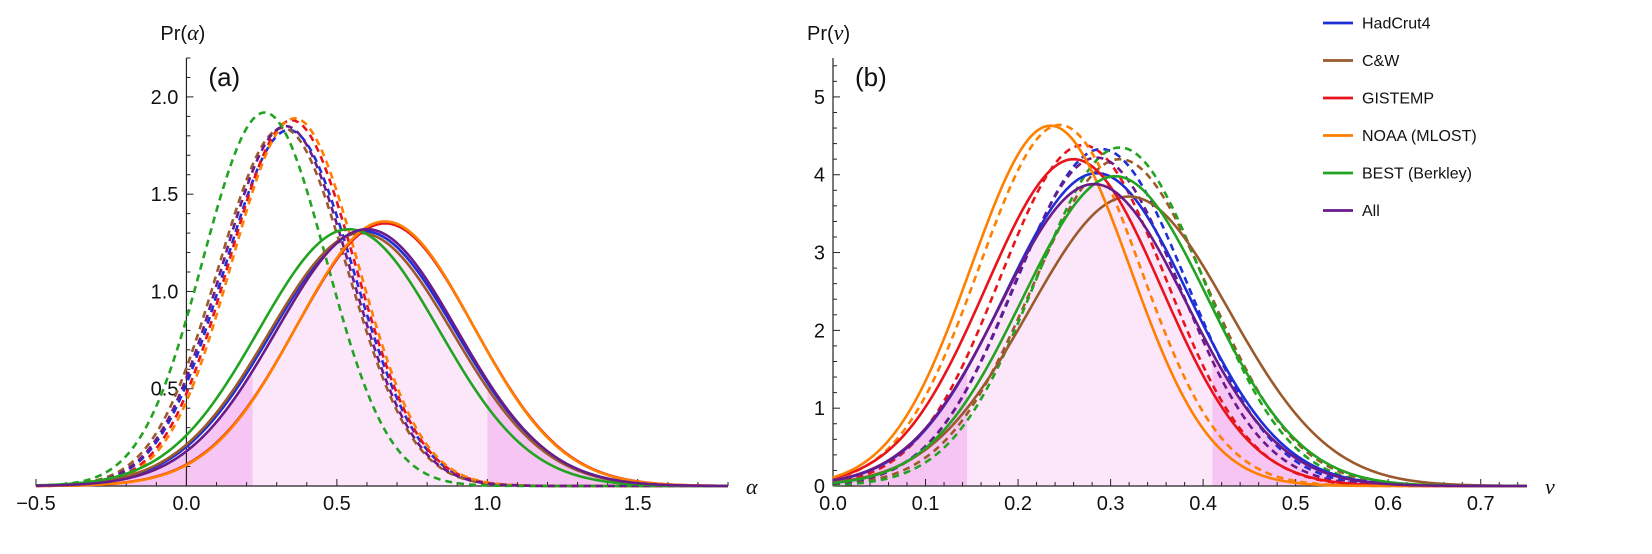  Describe the element at coordinates (1481, 504) in the screenshot. I see `x-tick-label: 0.7` at that location.